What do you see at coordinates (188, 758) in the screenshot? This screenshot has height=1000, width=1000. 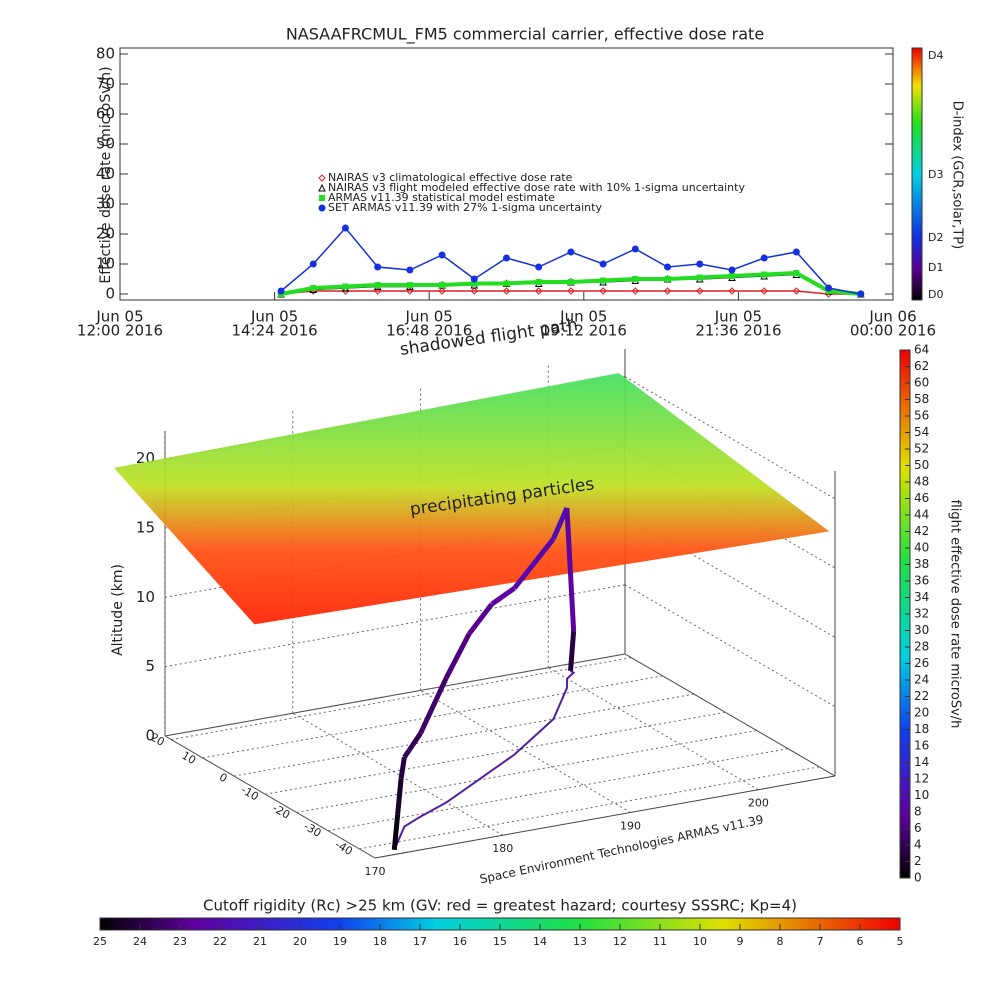 I see `y-tick-label: 10` at bounding box center [188, 758].